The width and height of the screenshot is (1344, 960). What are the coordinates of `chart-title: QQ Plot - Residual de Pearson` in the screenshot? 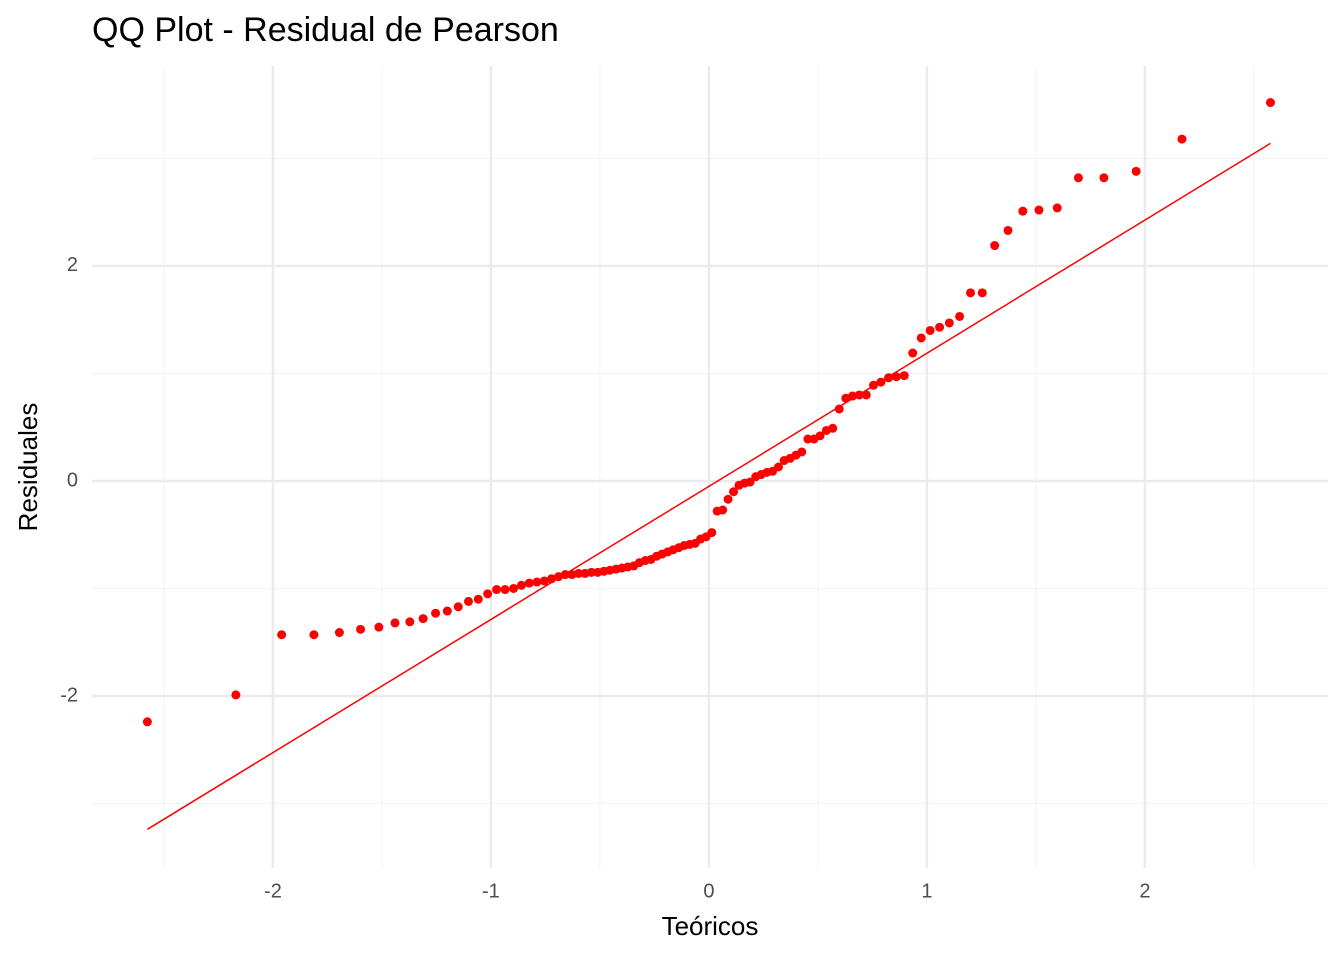 It's located at (325, 30).